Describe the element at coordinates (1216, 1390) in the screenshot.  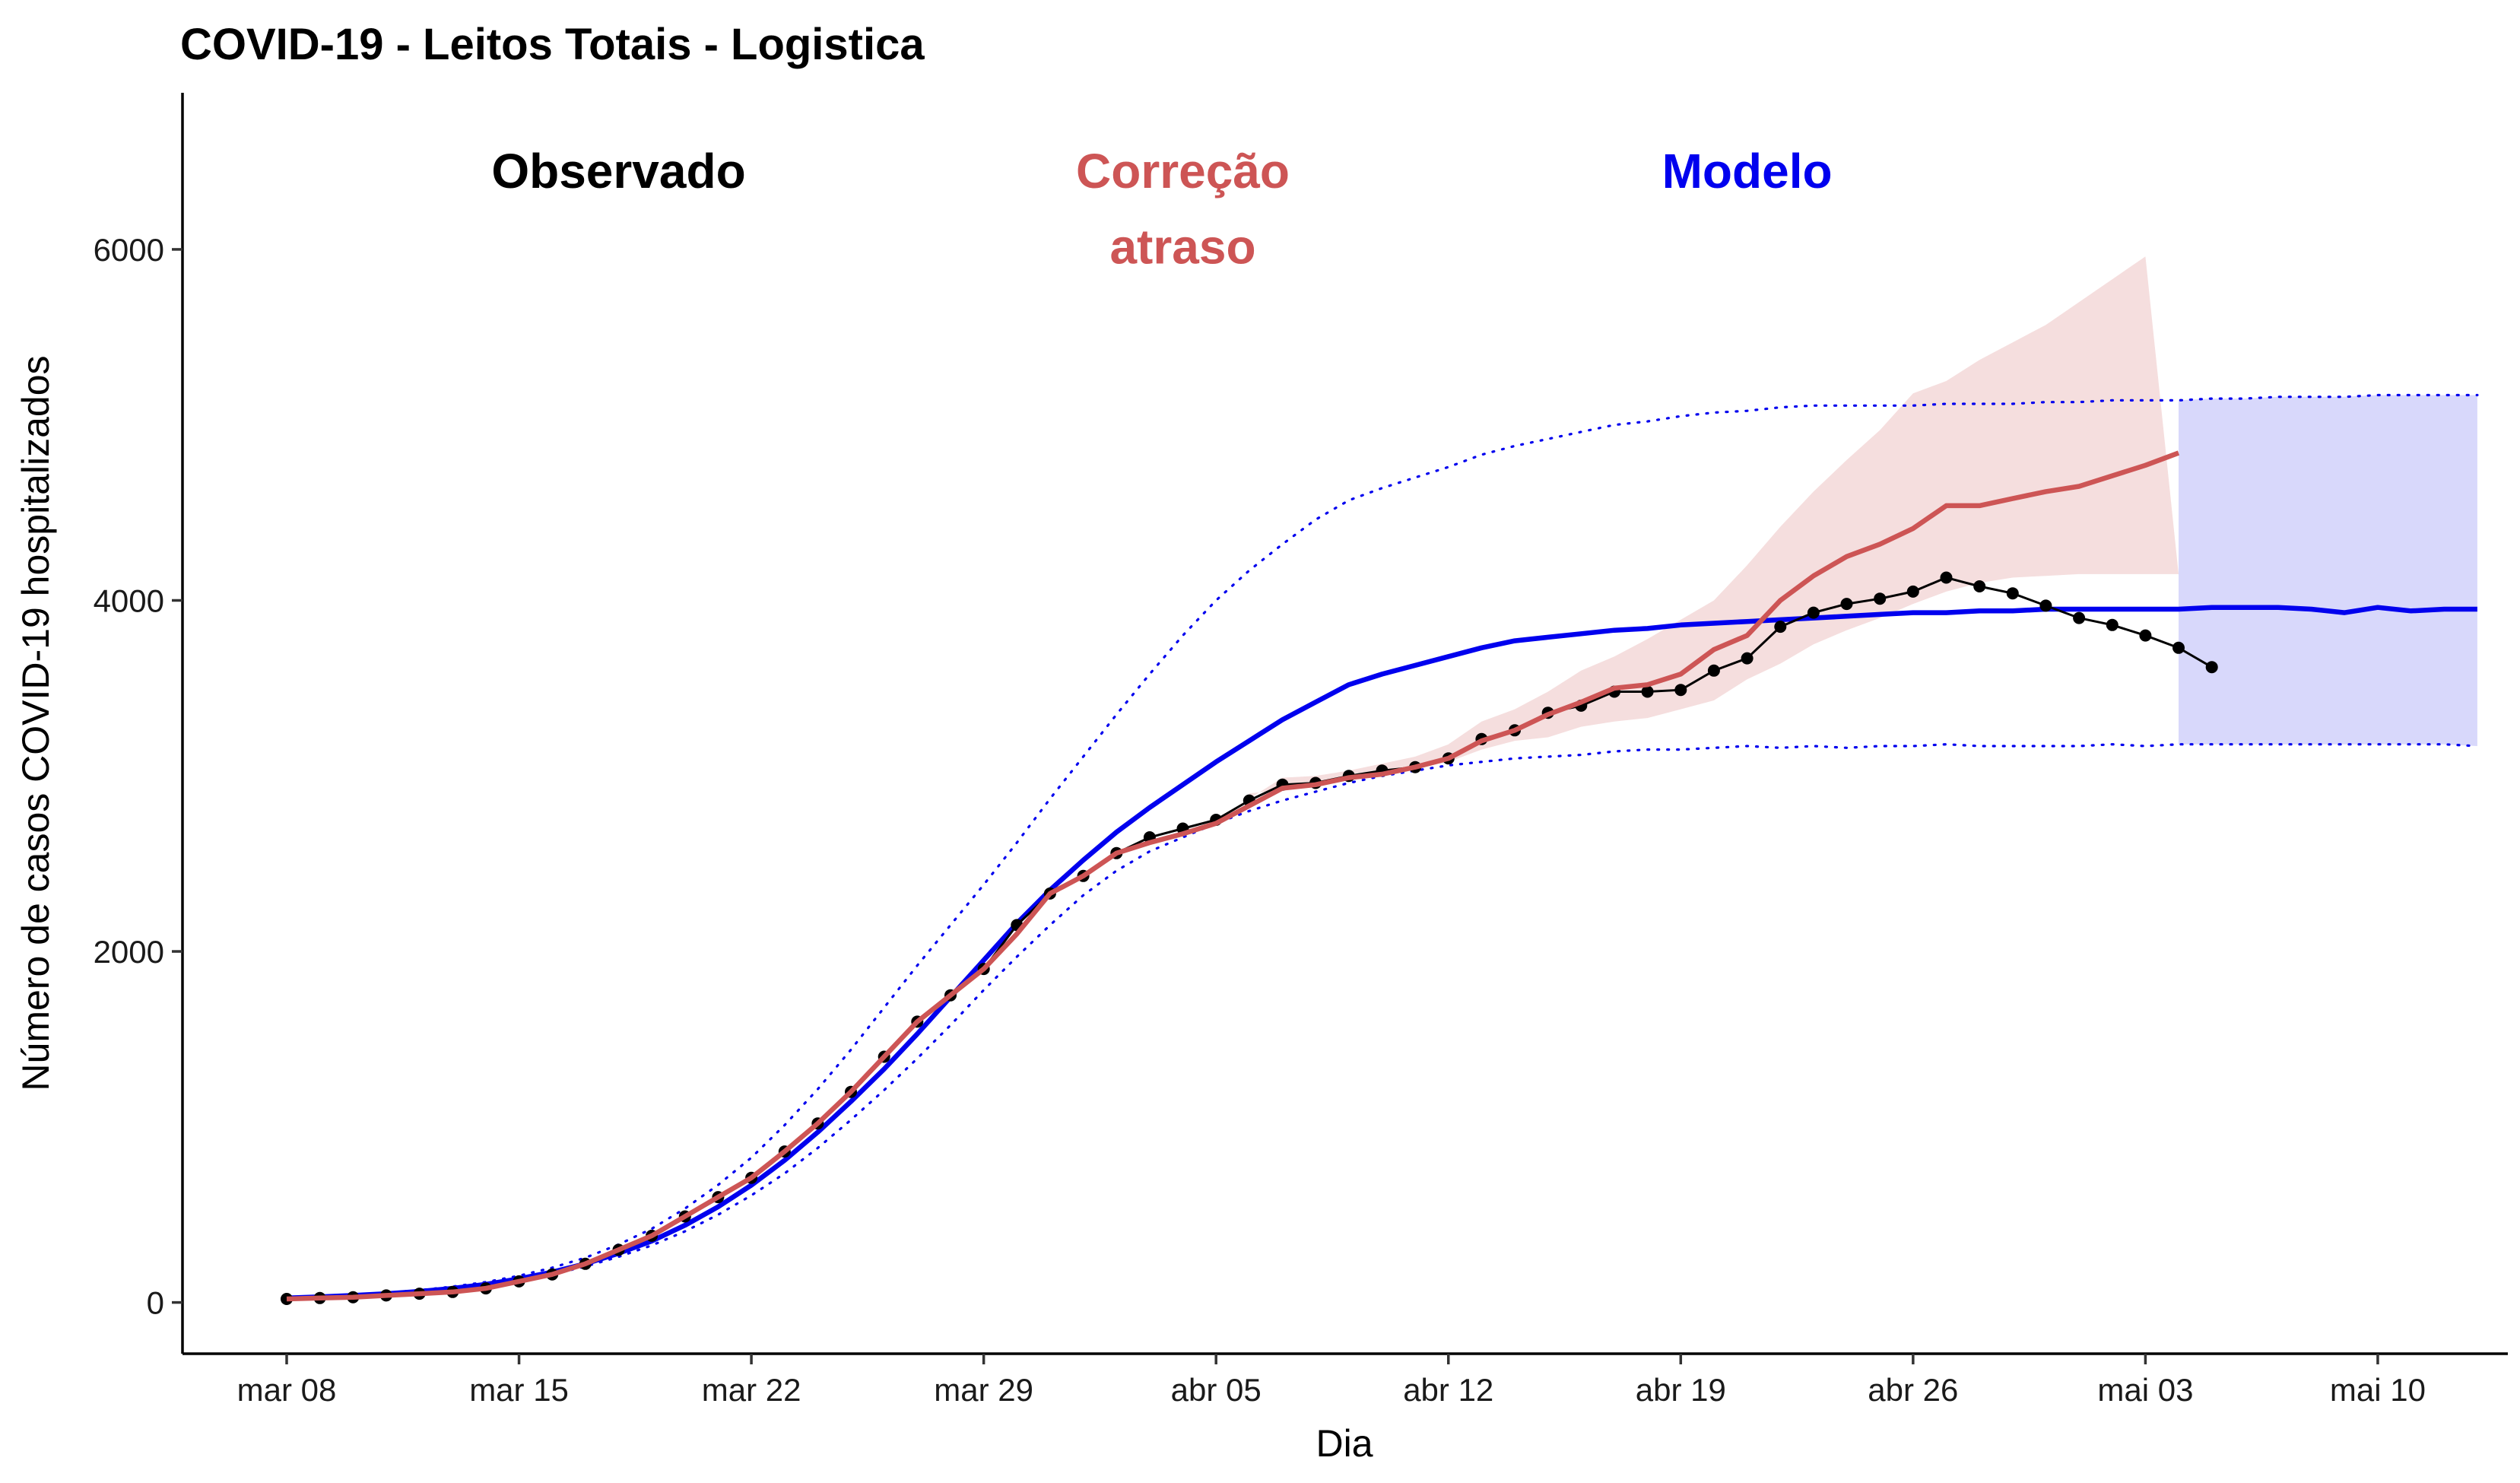
I see `x-tick-label: abr 05` at that location.